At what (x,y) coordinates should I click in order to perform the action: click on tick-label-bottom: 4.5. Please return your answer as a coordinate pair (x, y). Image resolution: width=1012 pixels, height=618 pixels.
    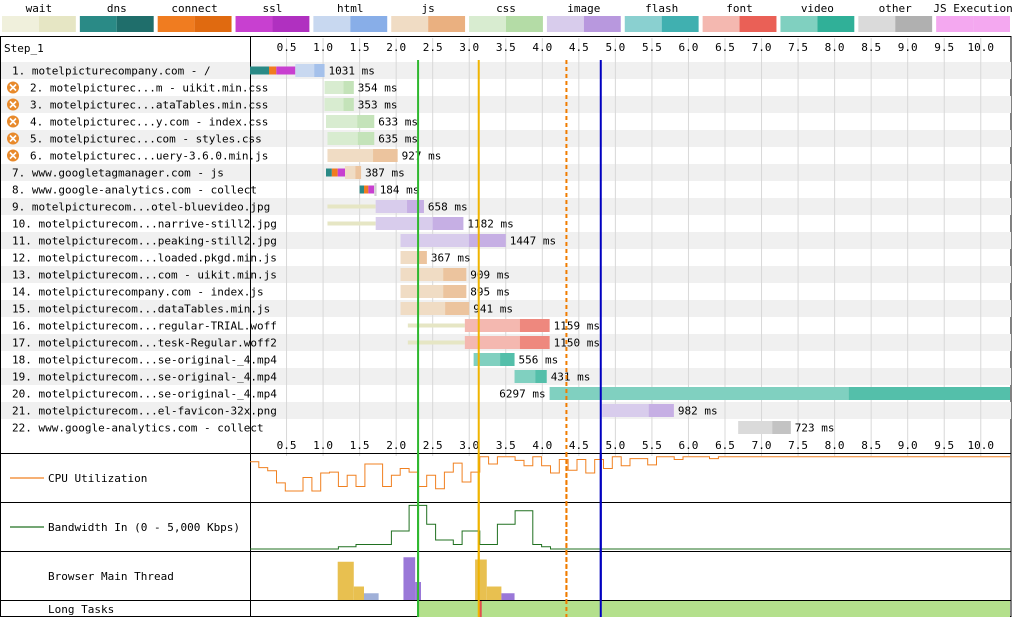
    Looking at the image, I should click on (579, 445).